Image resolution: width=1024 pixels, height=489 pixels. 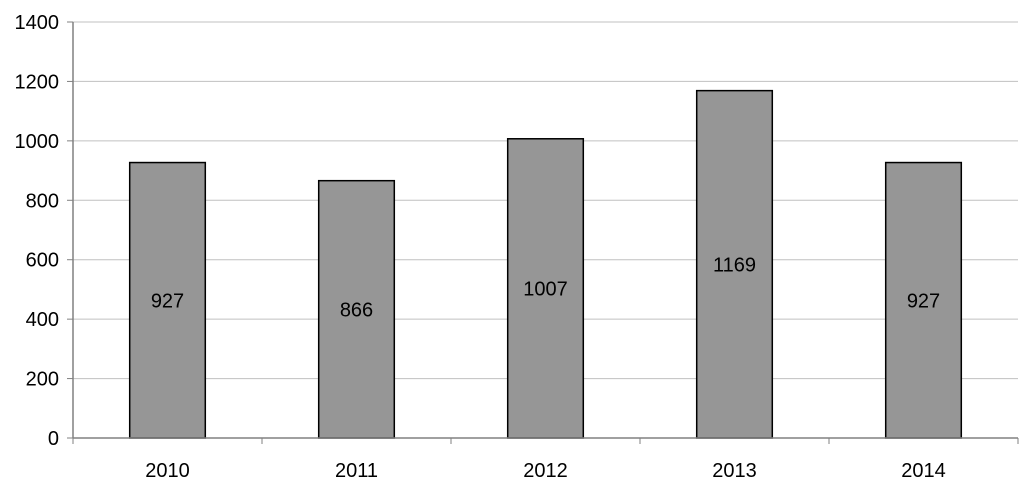 I want to click on data-label-2010: 927, so click(x=167, y=301).